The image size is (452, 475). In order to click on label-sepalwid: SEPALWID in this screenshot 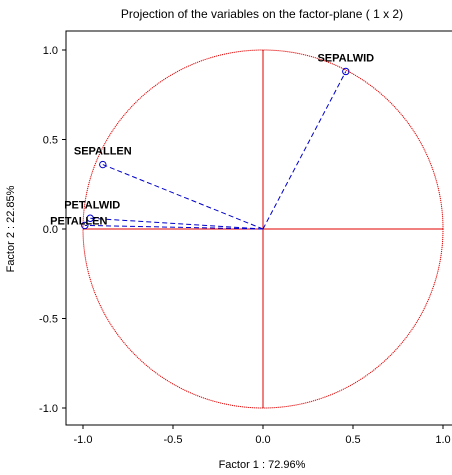, I will do `click(345, 58)`.